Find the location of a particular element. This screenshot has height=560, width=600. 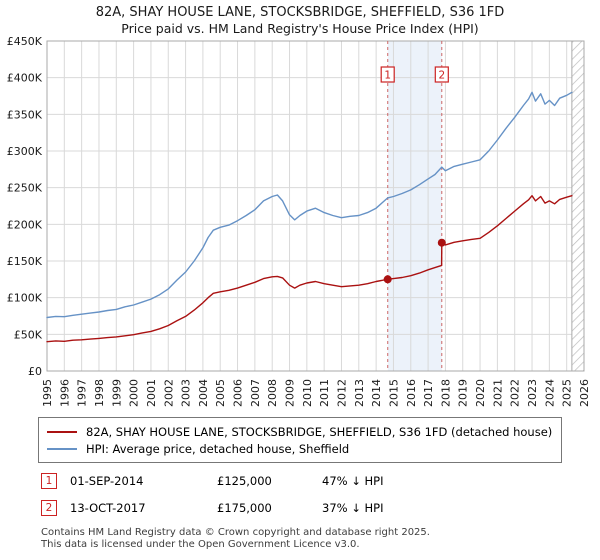

svg-text: £400K is located at coordinates (25, 78).